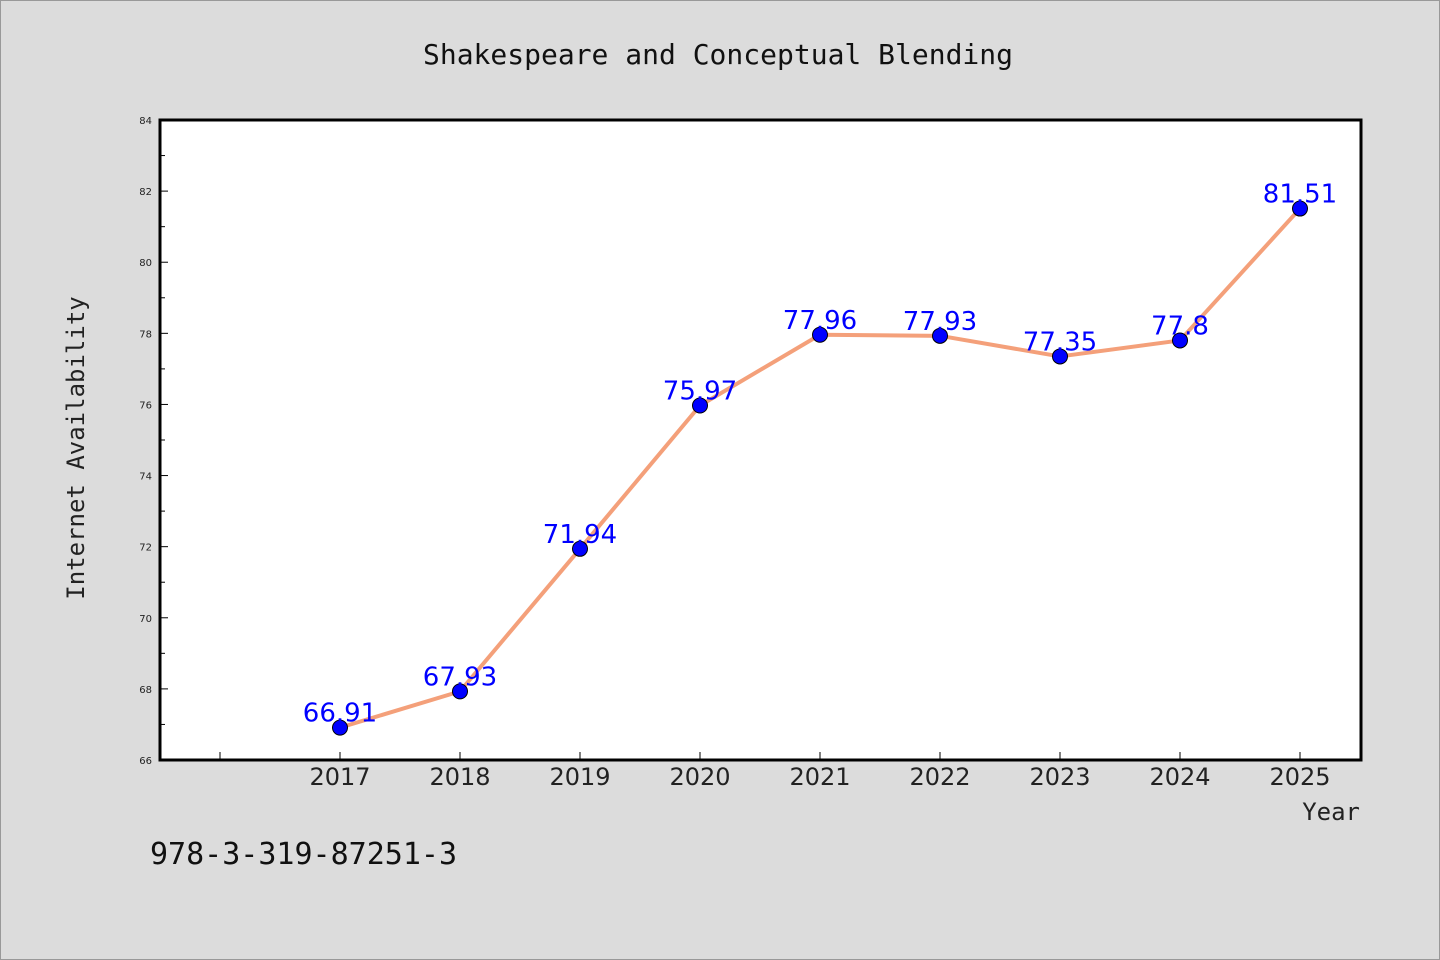 This screenshot has width=1440, height=960. I want to click on y-tick-label: 74, so click(145, 477).